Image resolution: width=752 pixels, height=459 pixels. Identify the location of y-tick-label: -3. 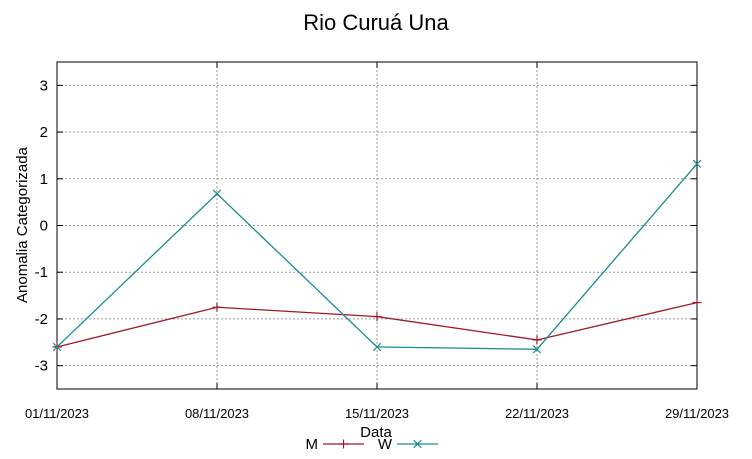
(41, 366).